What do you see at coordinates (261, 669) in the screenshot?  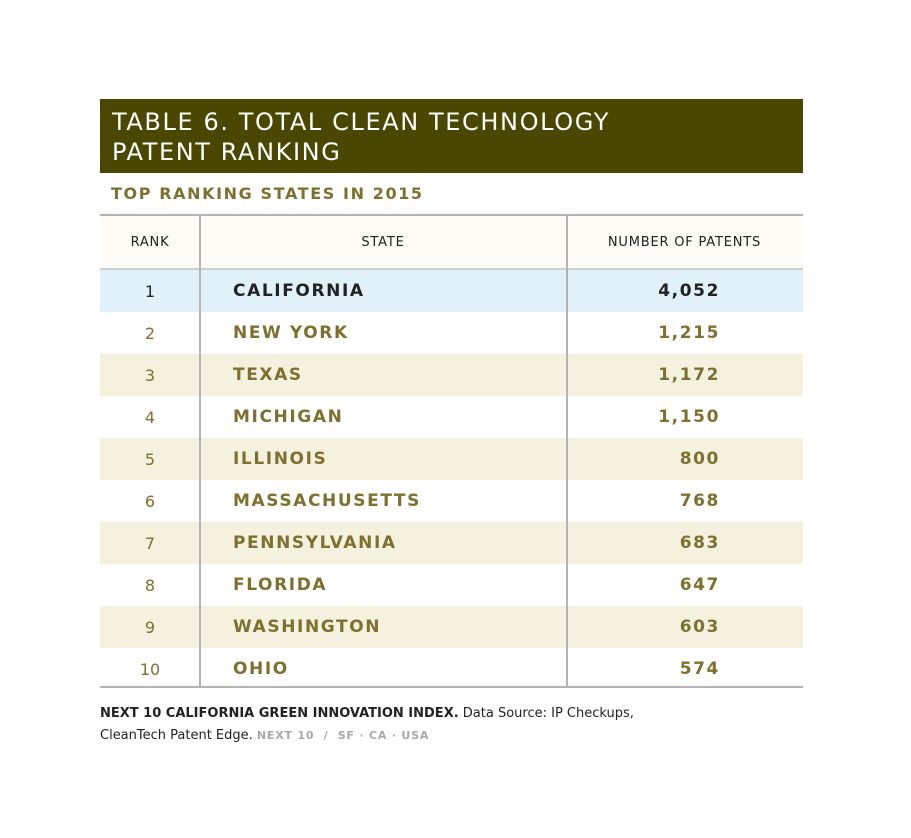 I see `state-cell: OHIO` at bounding box center [261, 669].